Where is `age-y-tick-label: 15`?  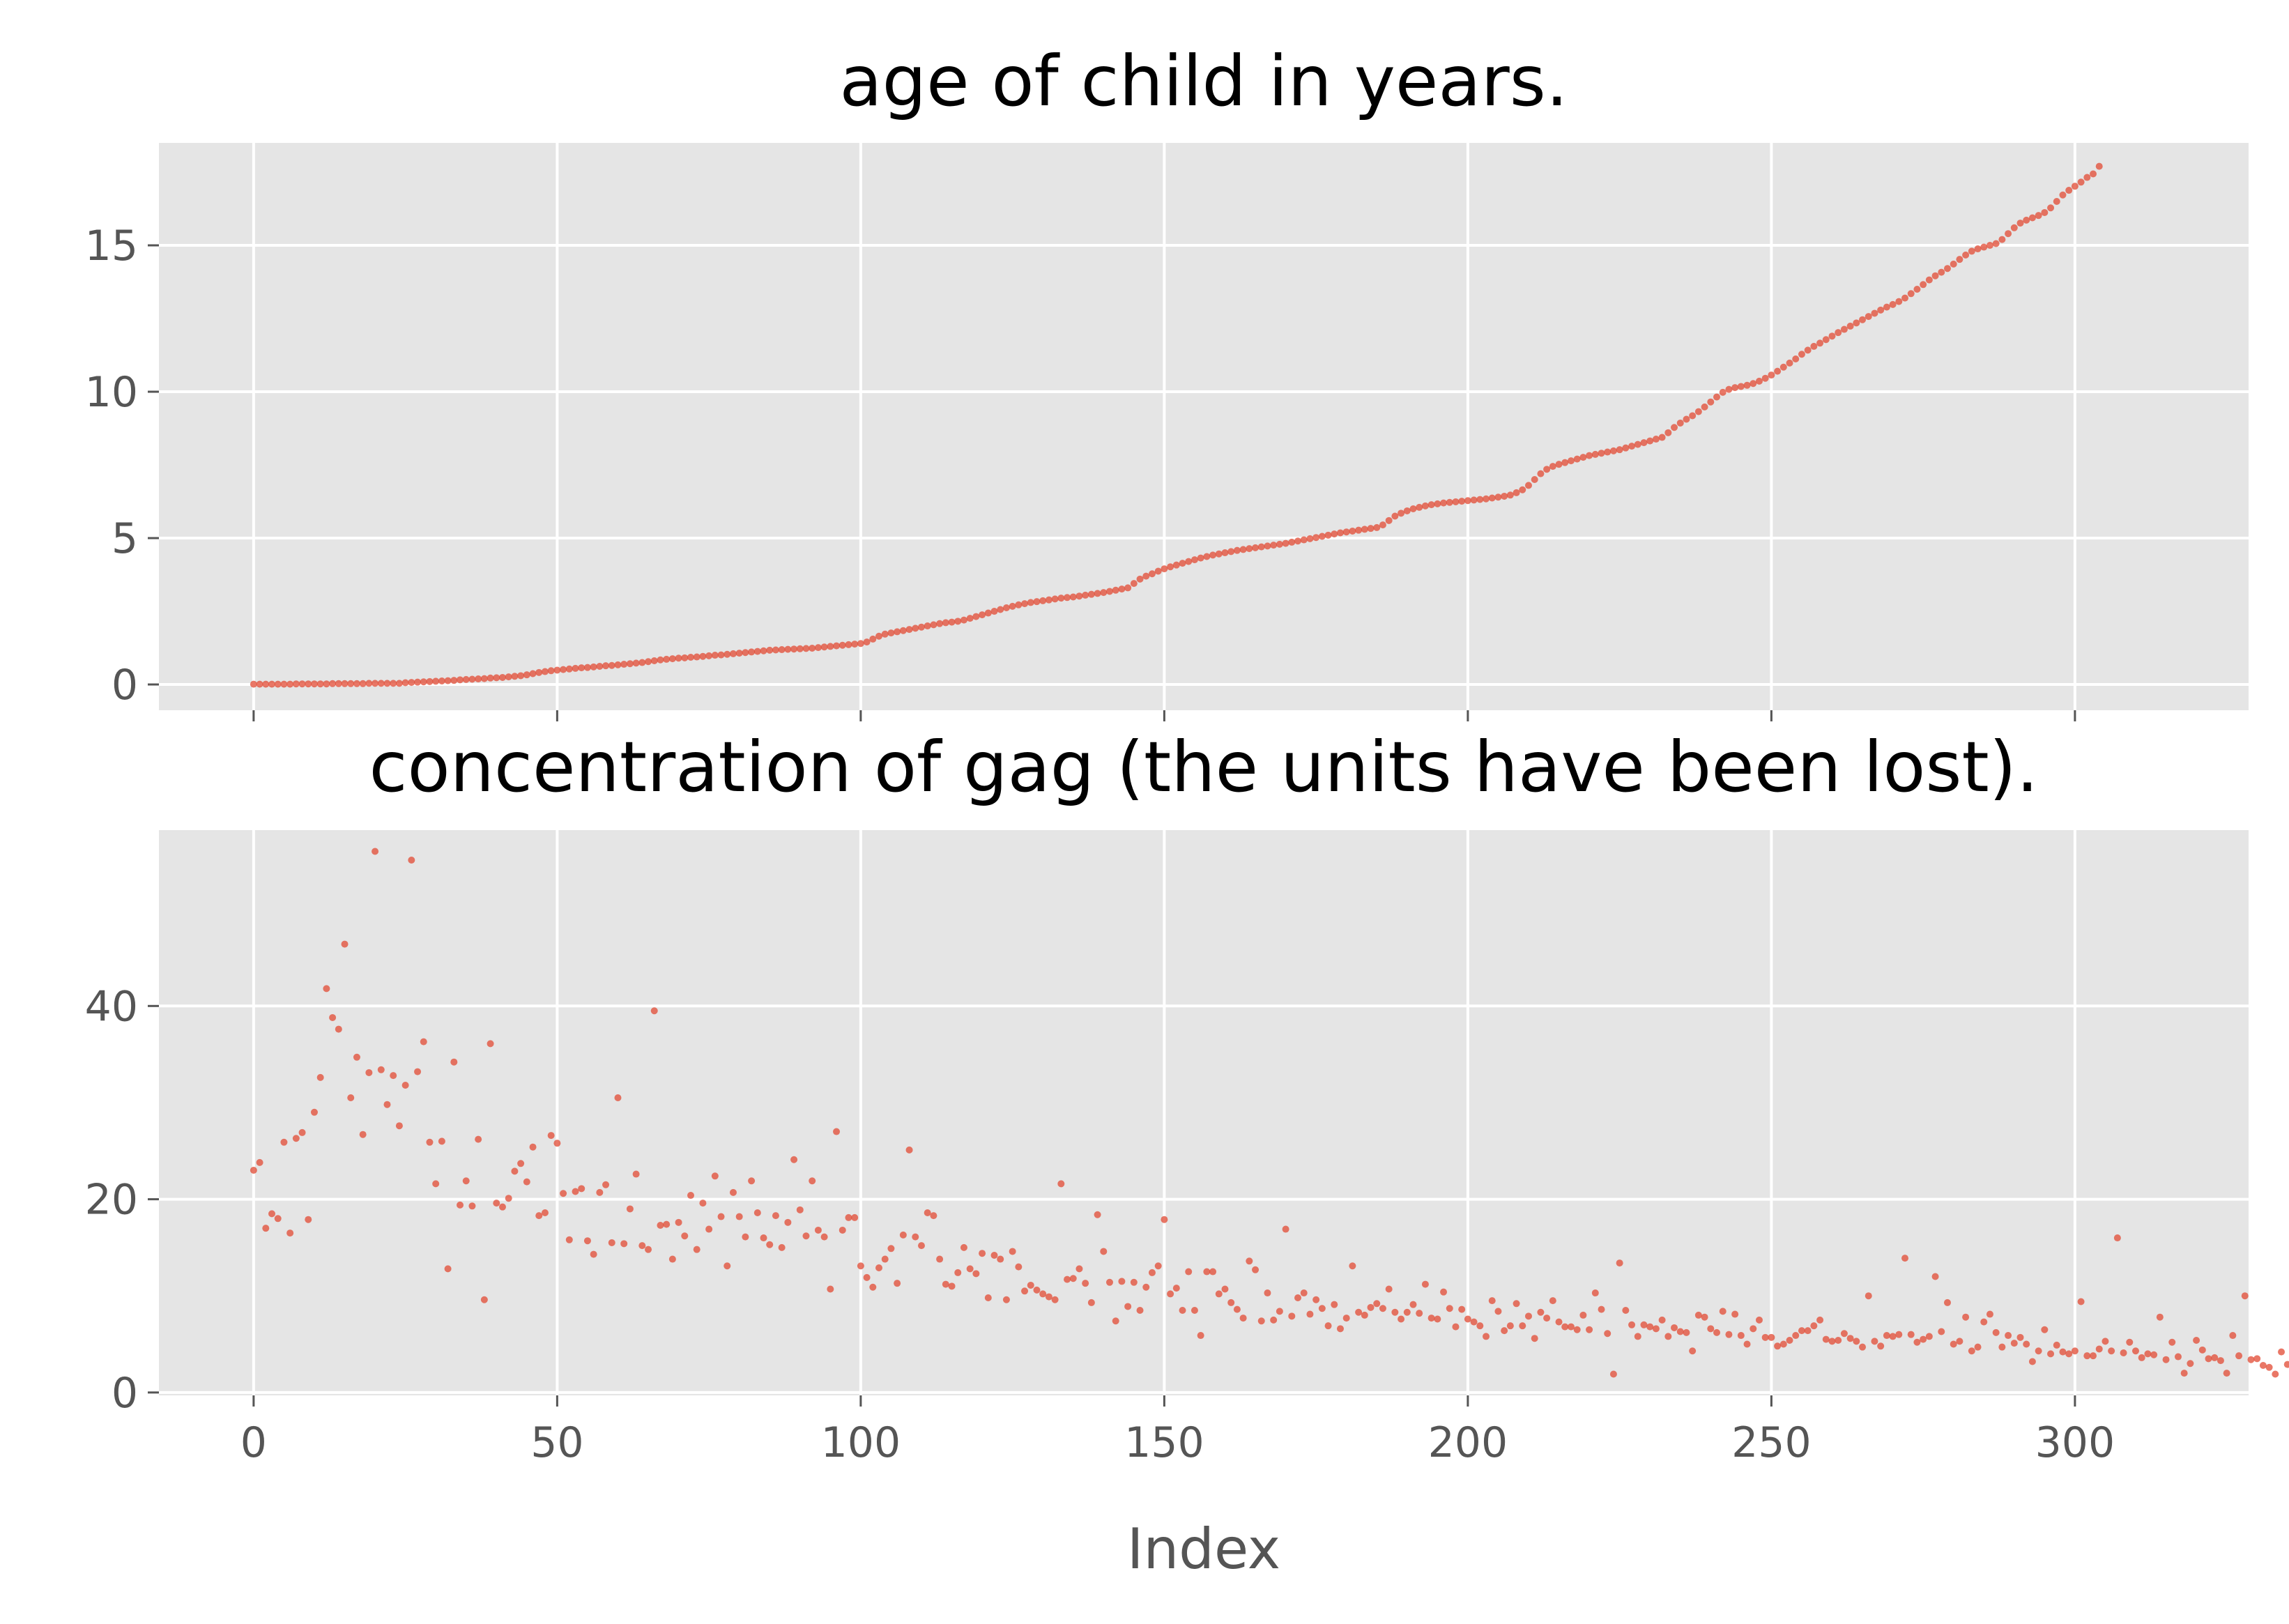 age-y-tick-label: 15 is located at coordinates (112, 246).